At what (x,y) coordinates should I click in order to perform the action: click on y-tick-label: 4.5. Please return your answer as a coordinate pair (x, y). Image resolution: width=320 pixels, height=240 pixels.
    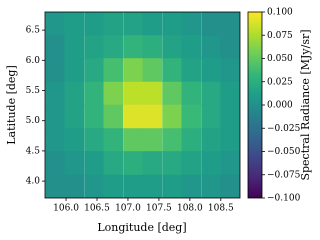
    Looking at the image, I should click on (33, 151).